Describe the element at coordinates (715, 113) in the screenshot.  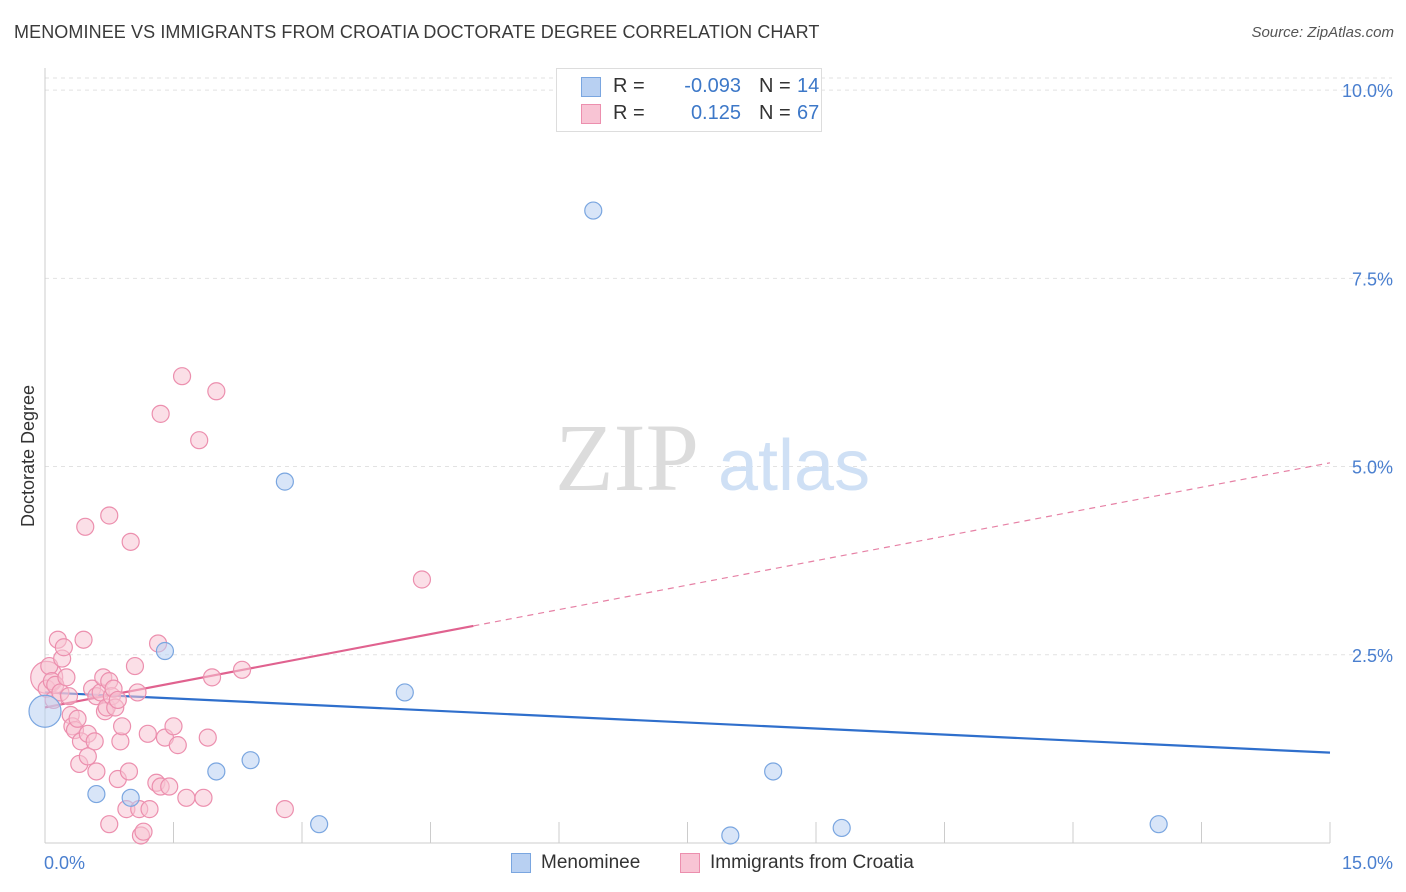
I see `legend-r-value: 0.125` at that location.